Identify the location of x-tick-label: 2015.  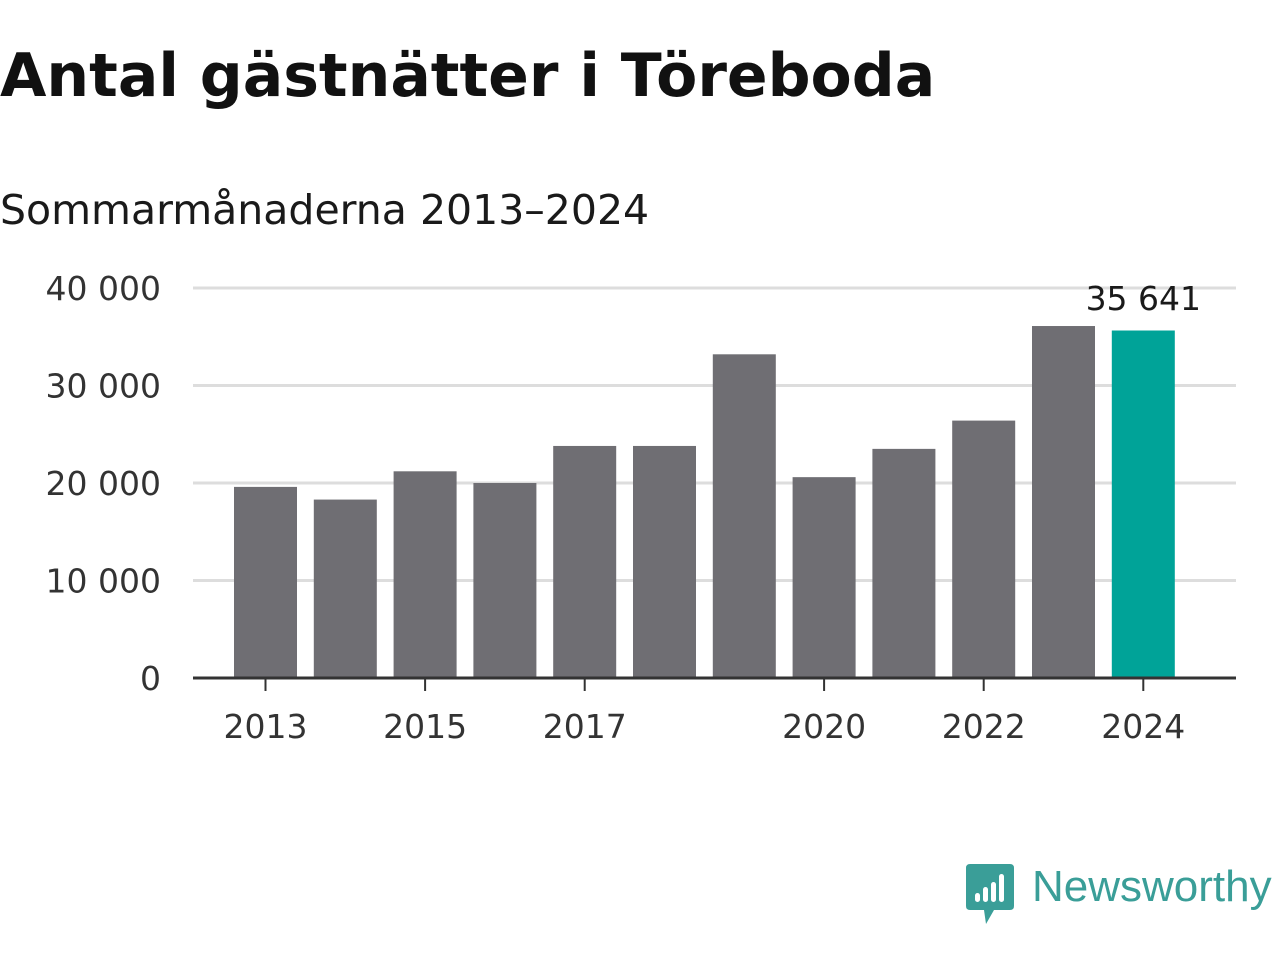
(425, 726).